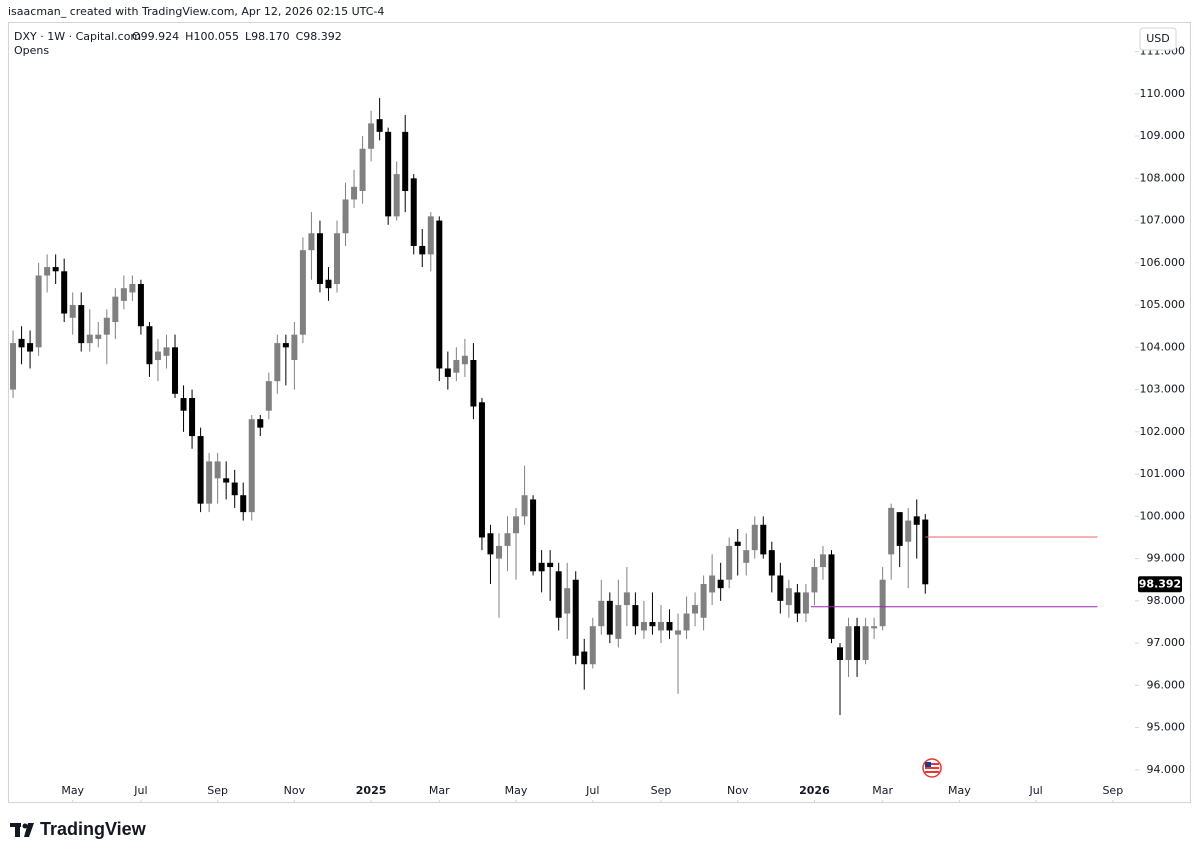  What do you see at coordinates (1163, 220) in the screenshot?
I see `y-tick-label: 107.000` at bounding box center [1163, 220].